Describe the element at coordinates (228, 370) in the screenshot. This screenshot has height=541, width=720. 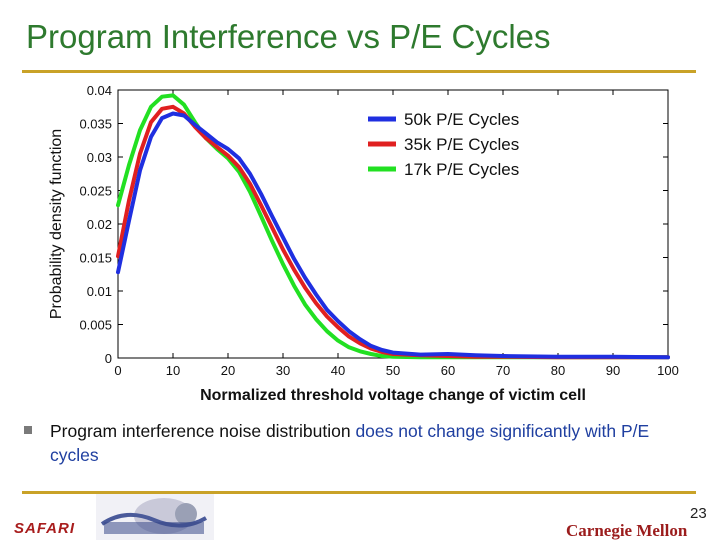
I see `x-tick-label: 20` at that location.